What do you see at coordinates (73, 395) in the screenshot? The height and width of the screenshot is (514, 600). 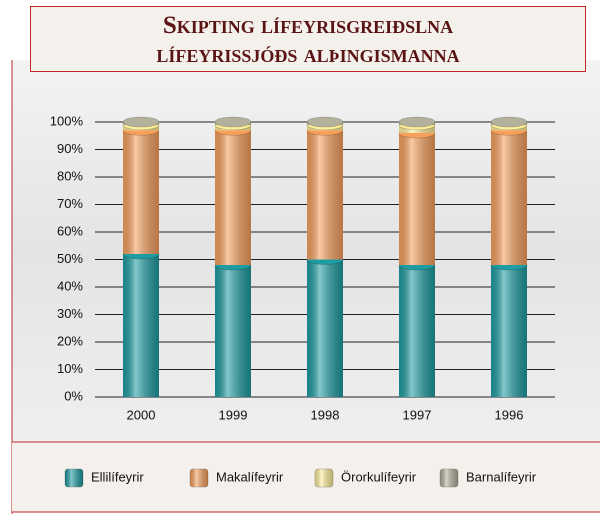 I see `y-tick-label: 0%` at bounding box center [73, 395].